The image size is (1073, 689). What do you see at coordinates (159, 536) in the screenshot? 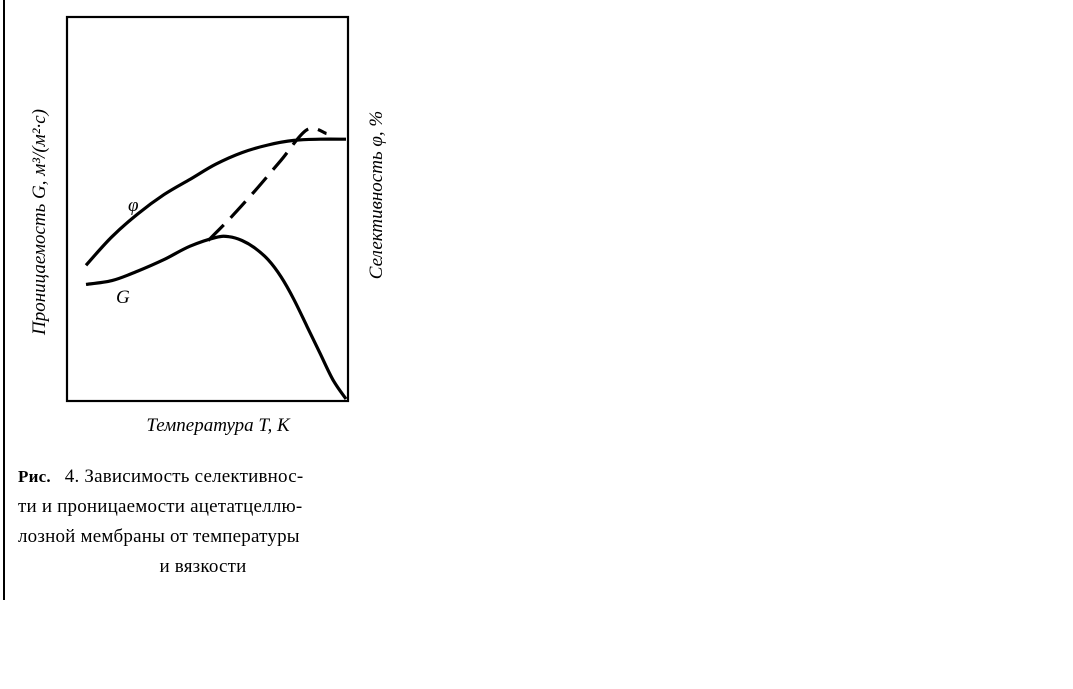
I see `caption-line-3: лозной мембраны от температуры` at bounding box center [159, 536].